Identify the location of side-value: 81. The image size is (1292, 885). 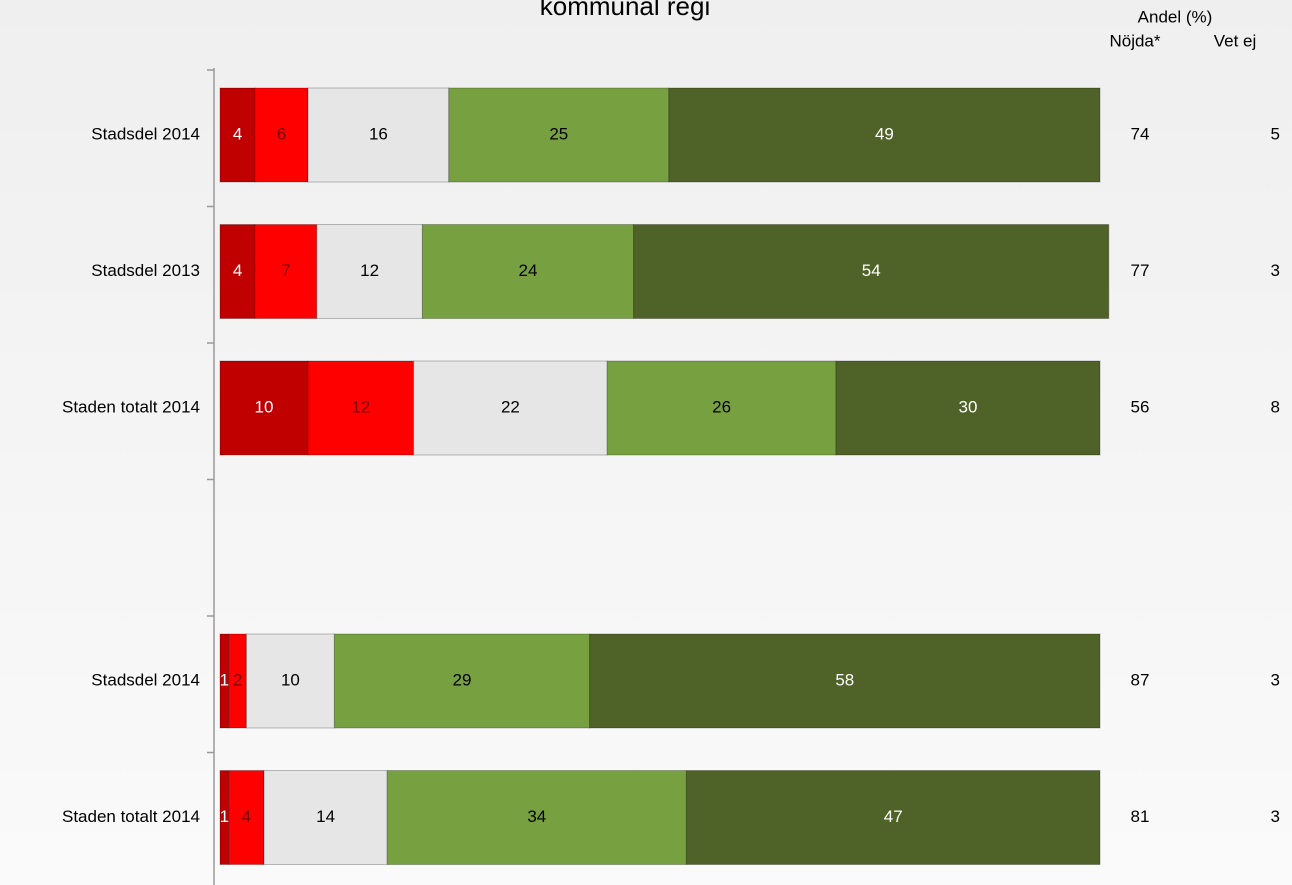
(1140, 816).